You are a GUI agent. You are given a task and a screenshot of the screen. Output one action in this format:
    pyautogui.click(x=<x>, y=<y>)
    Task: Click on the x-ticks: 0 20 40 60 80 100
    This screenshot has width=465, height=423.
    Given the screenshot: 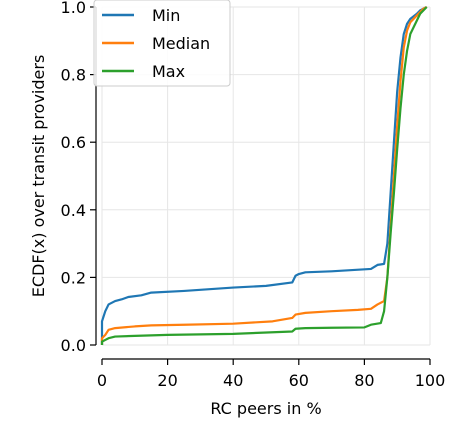 What is the action you would take?
    pyautogui.click(x=271, y=374)
    